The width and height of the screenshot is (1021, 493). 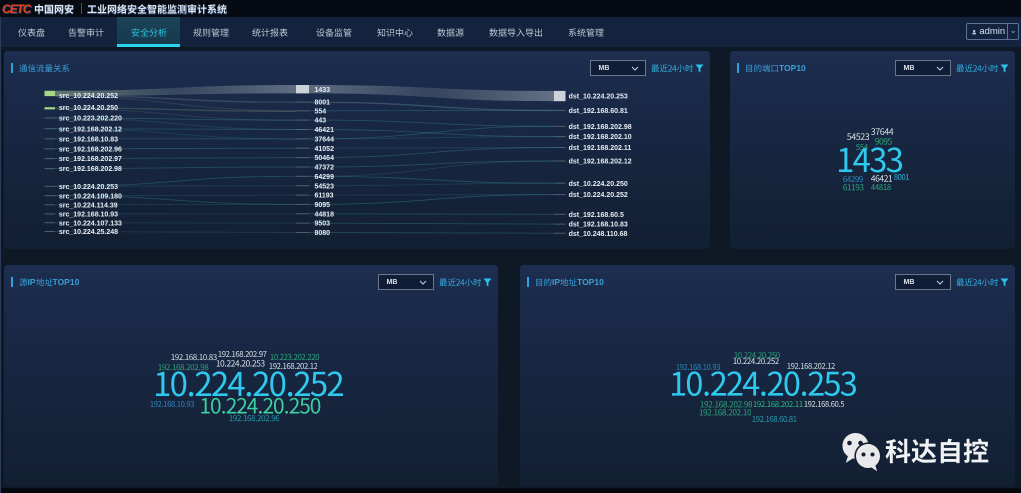 What do you see at coordinates (90, 159) in the screenshot?
I see `svg-text: src_192.168.202.97` at bounding box center [90, 159].